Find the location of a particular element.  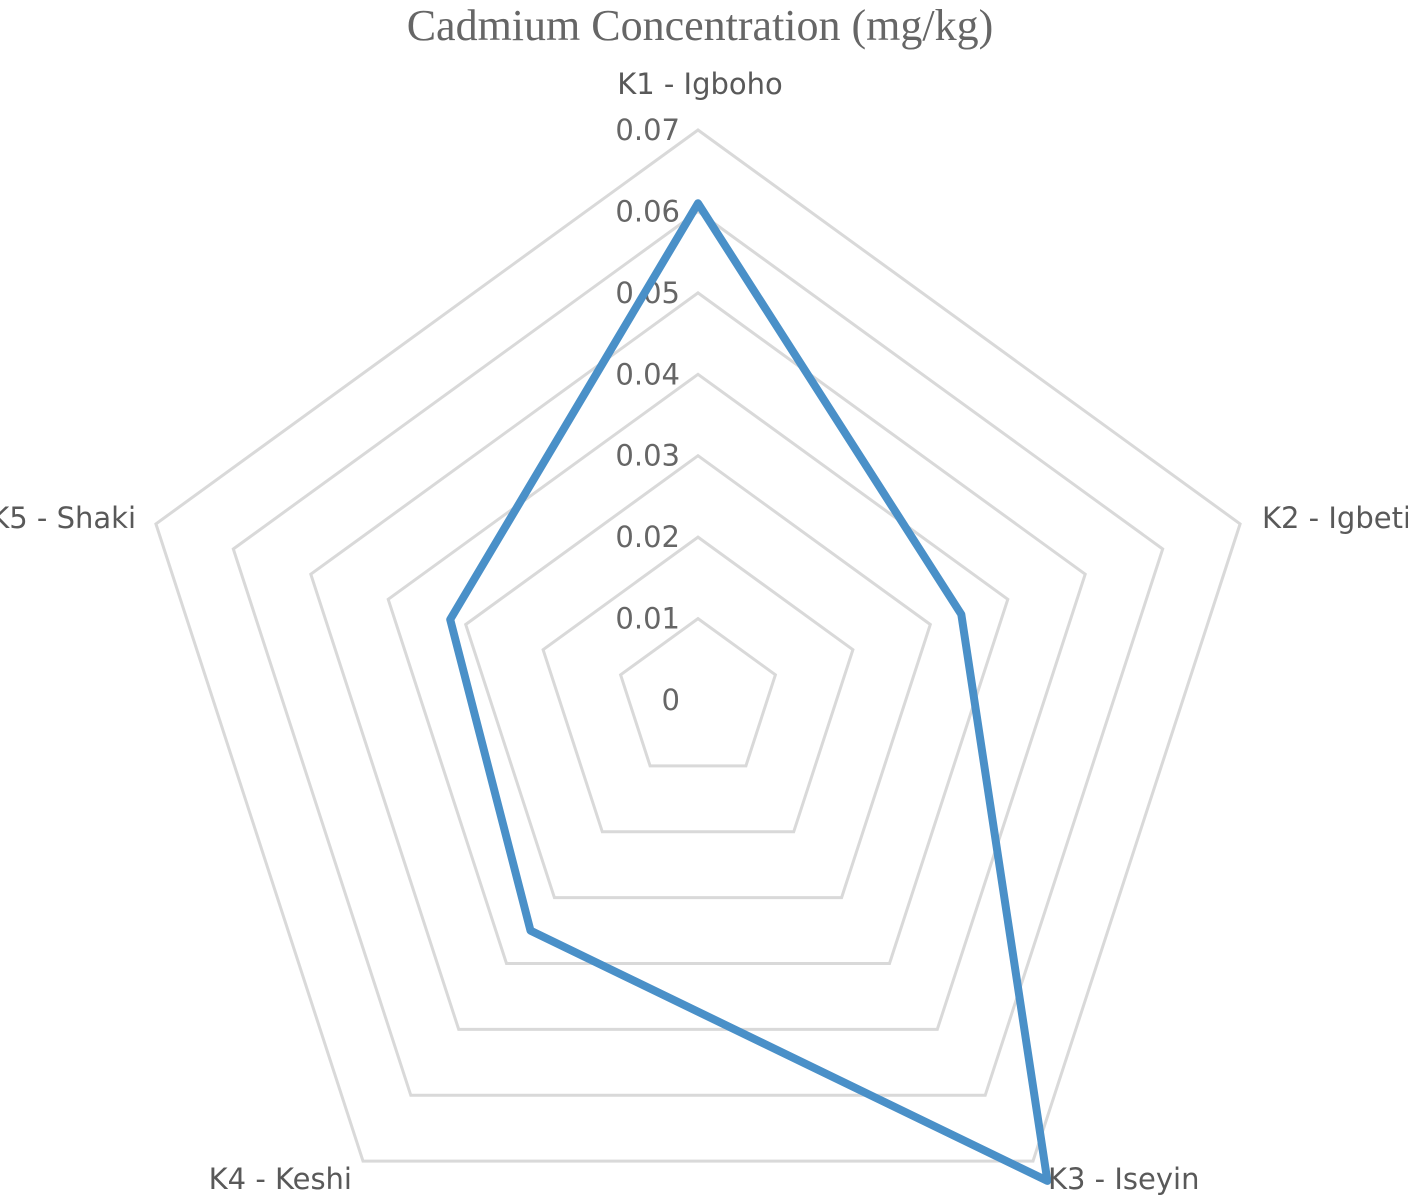

category-label: K4 - Keshi is located at coordinates (280, 1179).